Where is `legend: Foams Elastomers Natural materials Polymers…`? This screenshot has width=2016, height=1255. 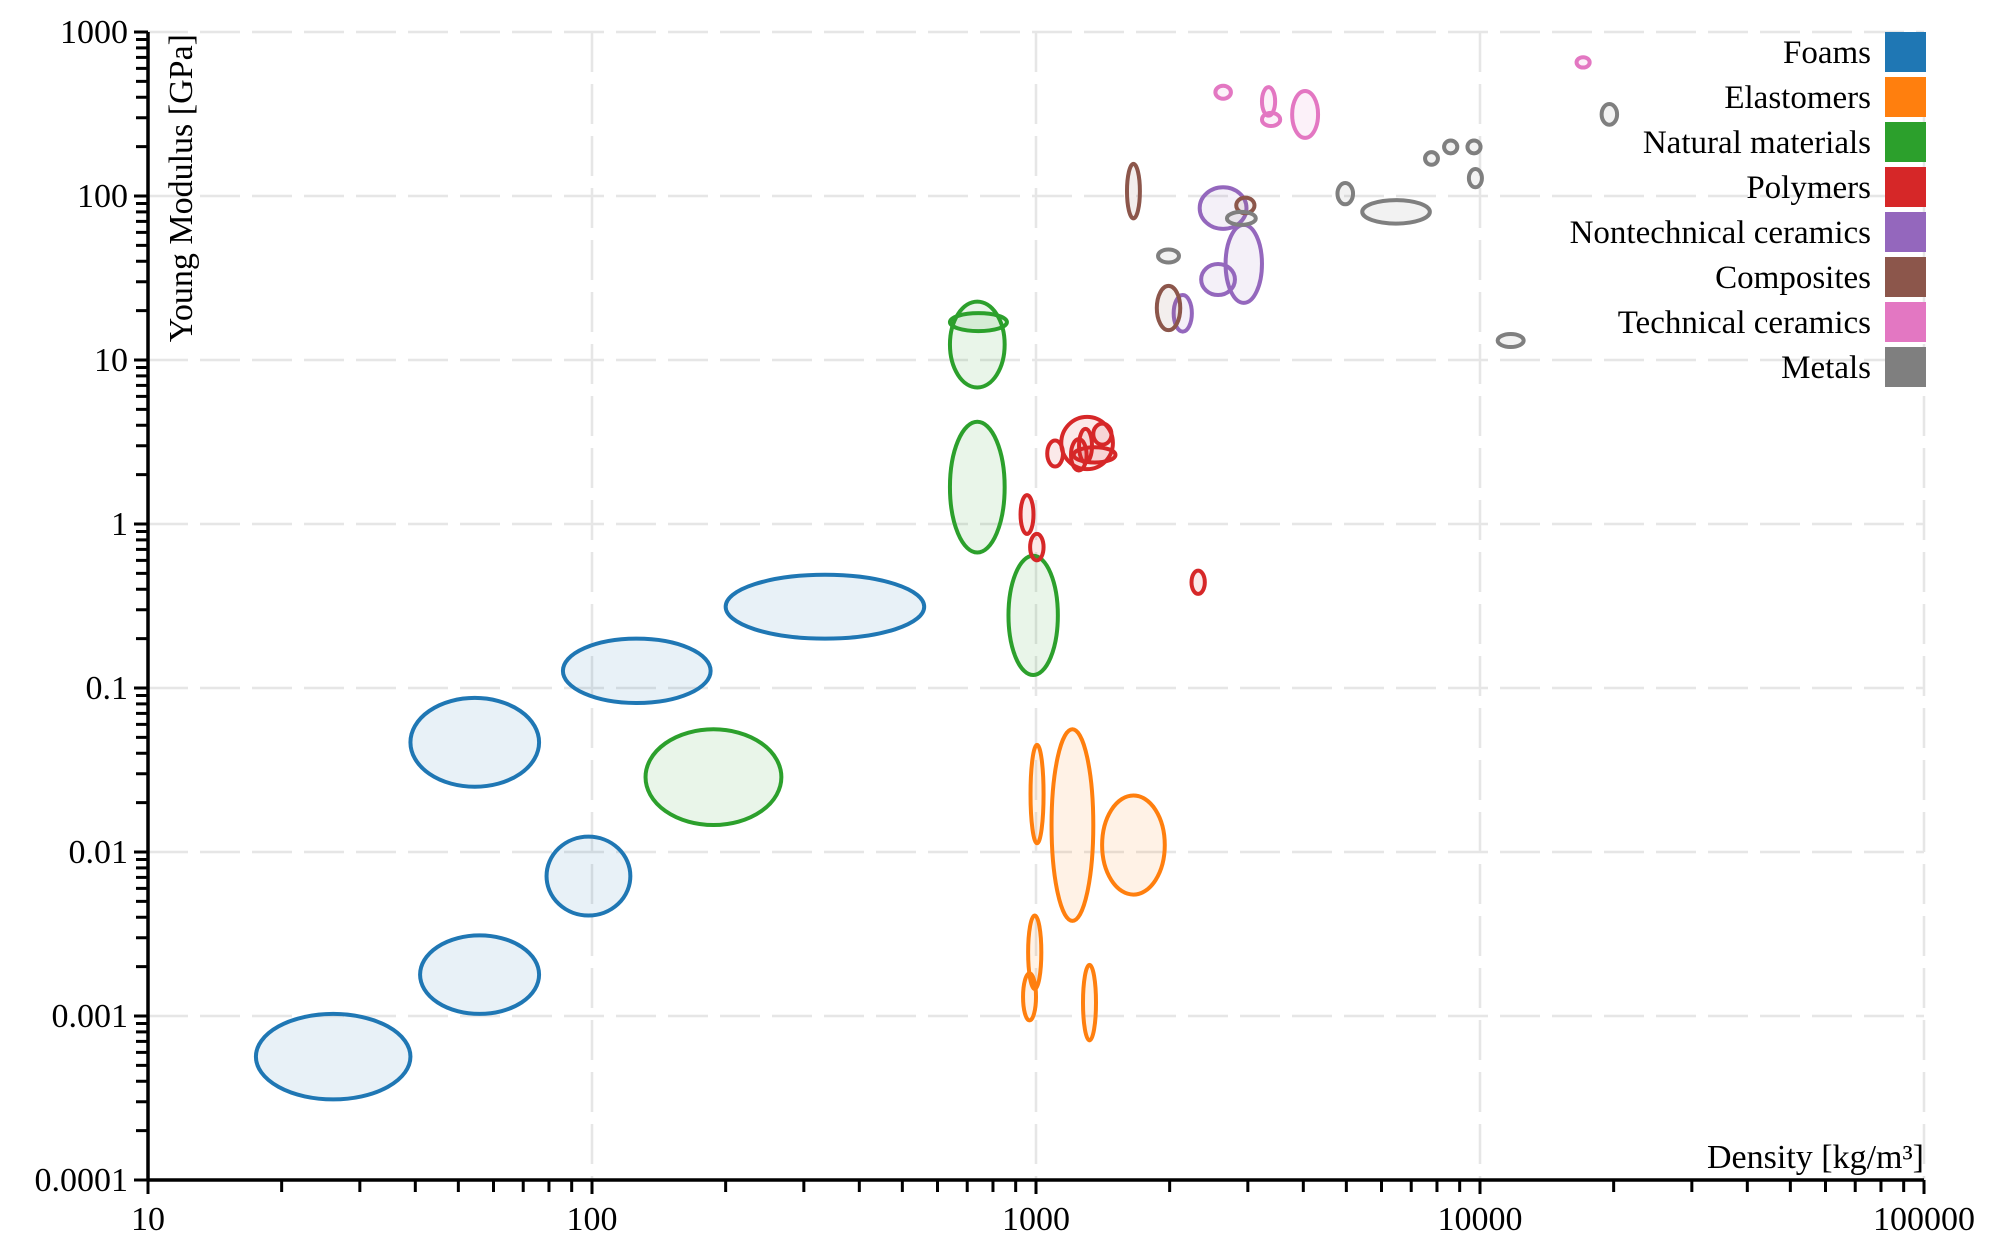 legend: Foams Elastomers Natural materials Polymers… is located at coordinates (1748, 209).